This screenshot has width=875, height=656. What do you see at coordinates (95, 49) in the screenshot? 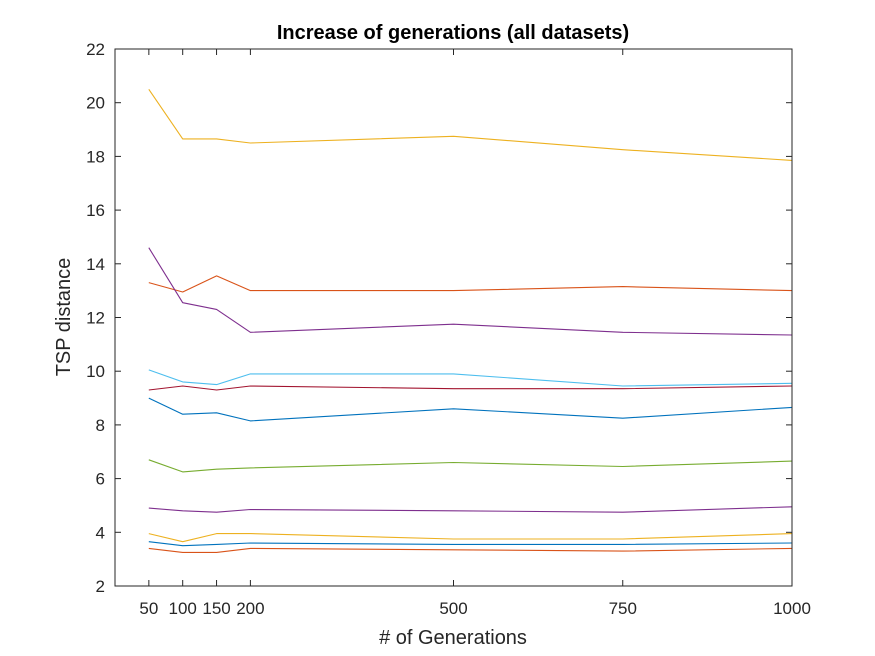
I see `y-tick-label: 22` at bounding box center [95, 49].